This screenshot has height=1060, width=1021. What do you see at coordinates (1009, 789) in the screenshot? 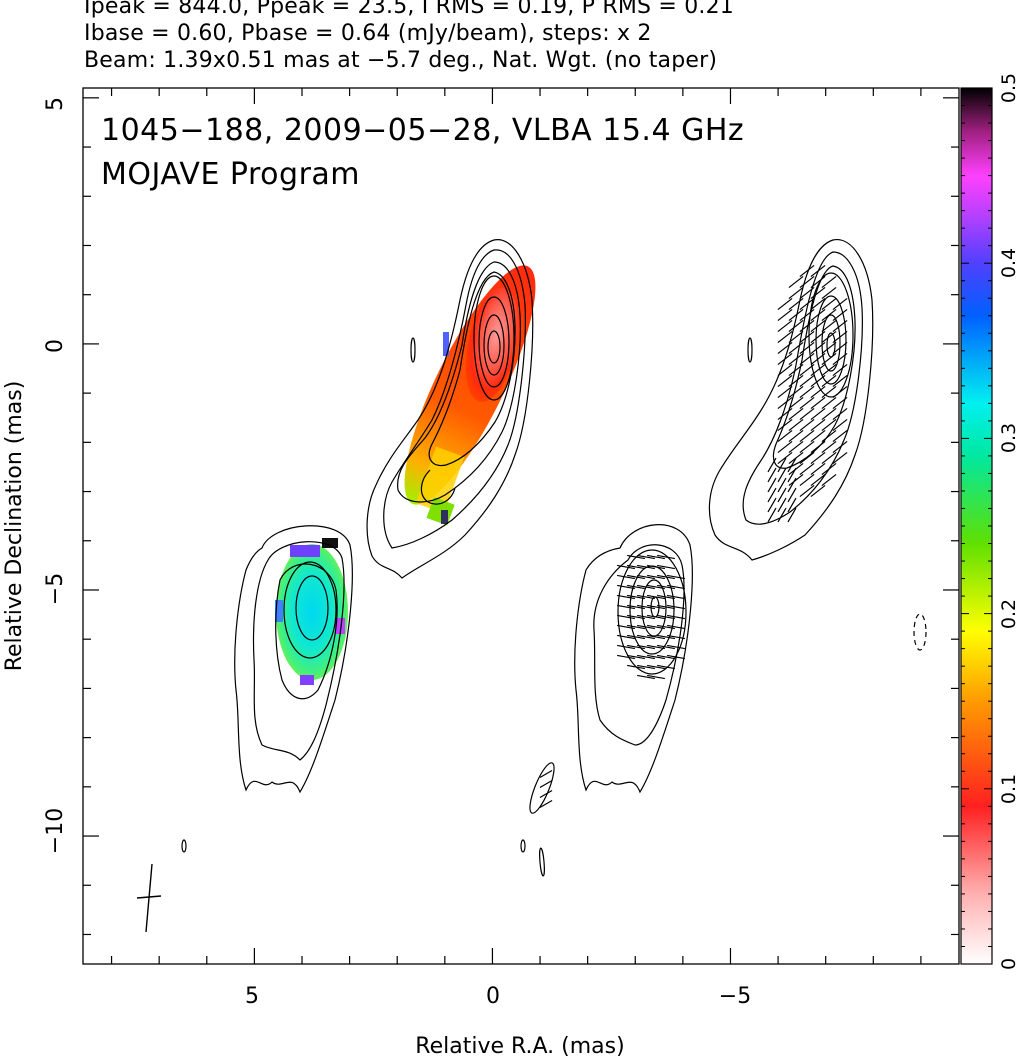
I see `colorbar-tick-label: 0.1` at bounding box center [1009, 789].